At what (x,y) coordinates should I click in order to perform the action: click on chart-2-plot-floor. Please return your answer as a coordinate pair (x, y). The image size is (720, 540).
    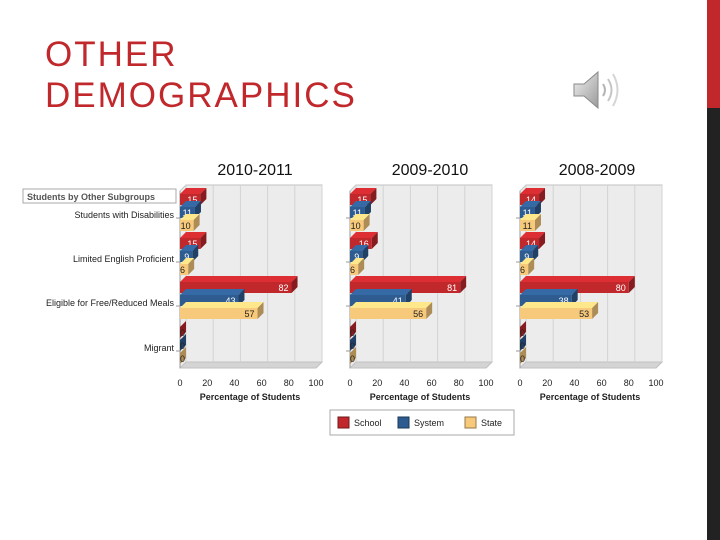
    Looking at the image, I should click on (591, 365).